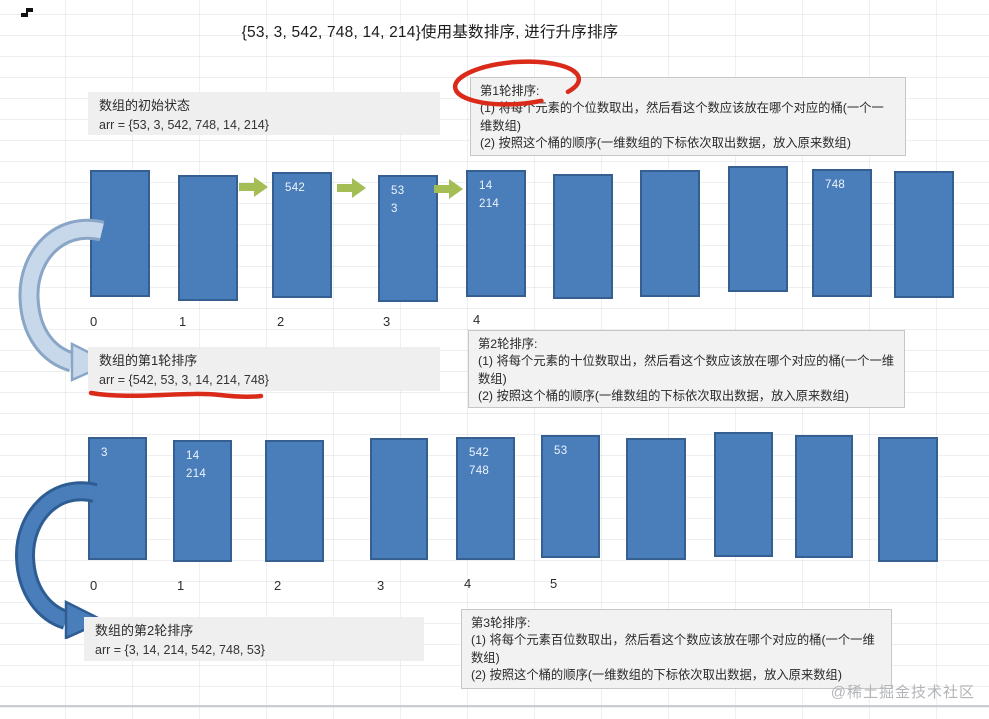 This screenshot has height=719, width=989. What do you see at coordinates (184, 124) in the screenshot?
I see `initial-state-array: arr = {53, 3, 542, 748, 14, 214}` at bounding box center [184, 124].